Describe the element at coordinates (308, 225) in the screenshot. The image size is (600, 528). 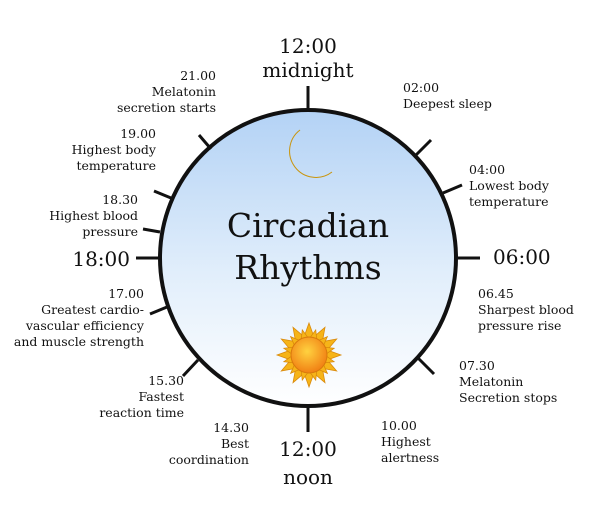
I see `title-line-1: Circadian` at that location.